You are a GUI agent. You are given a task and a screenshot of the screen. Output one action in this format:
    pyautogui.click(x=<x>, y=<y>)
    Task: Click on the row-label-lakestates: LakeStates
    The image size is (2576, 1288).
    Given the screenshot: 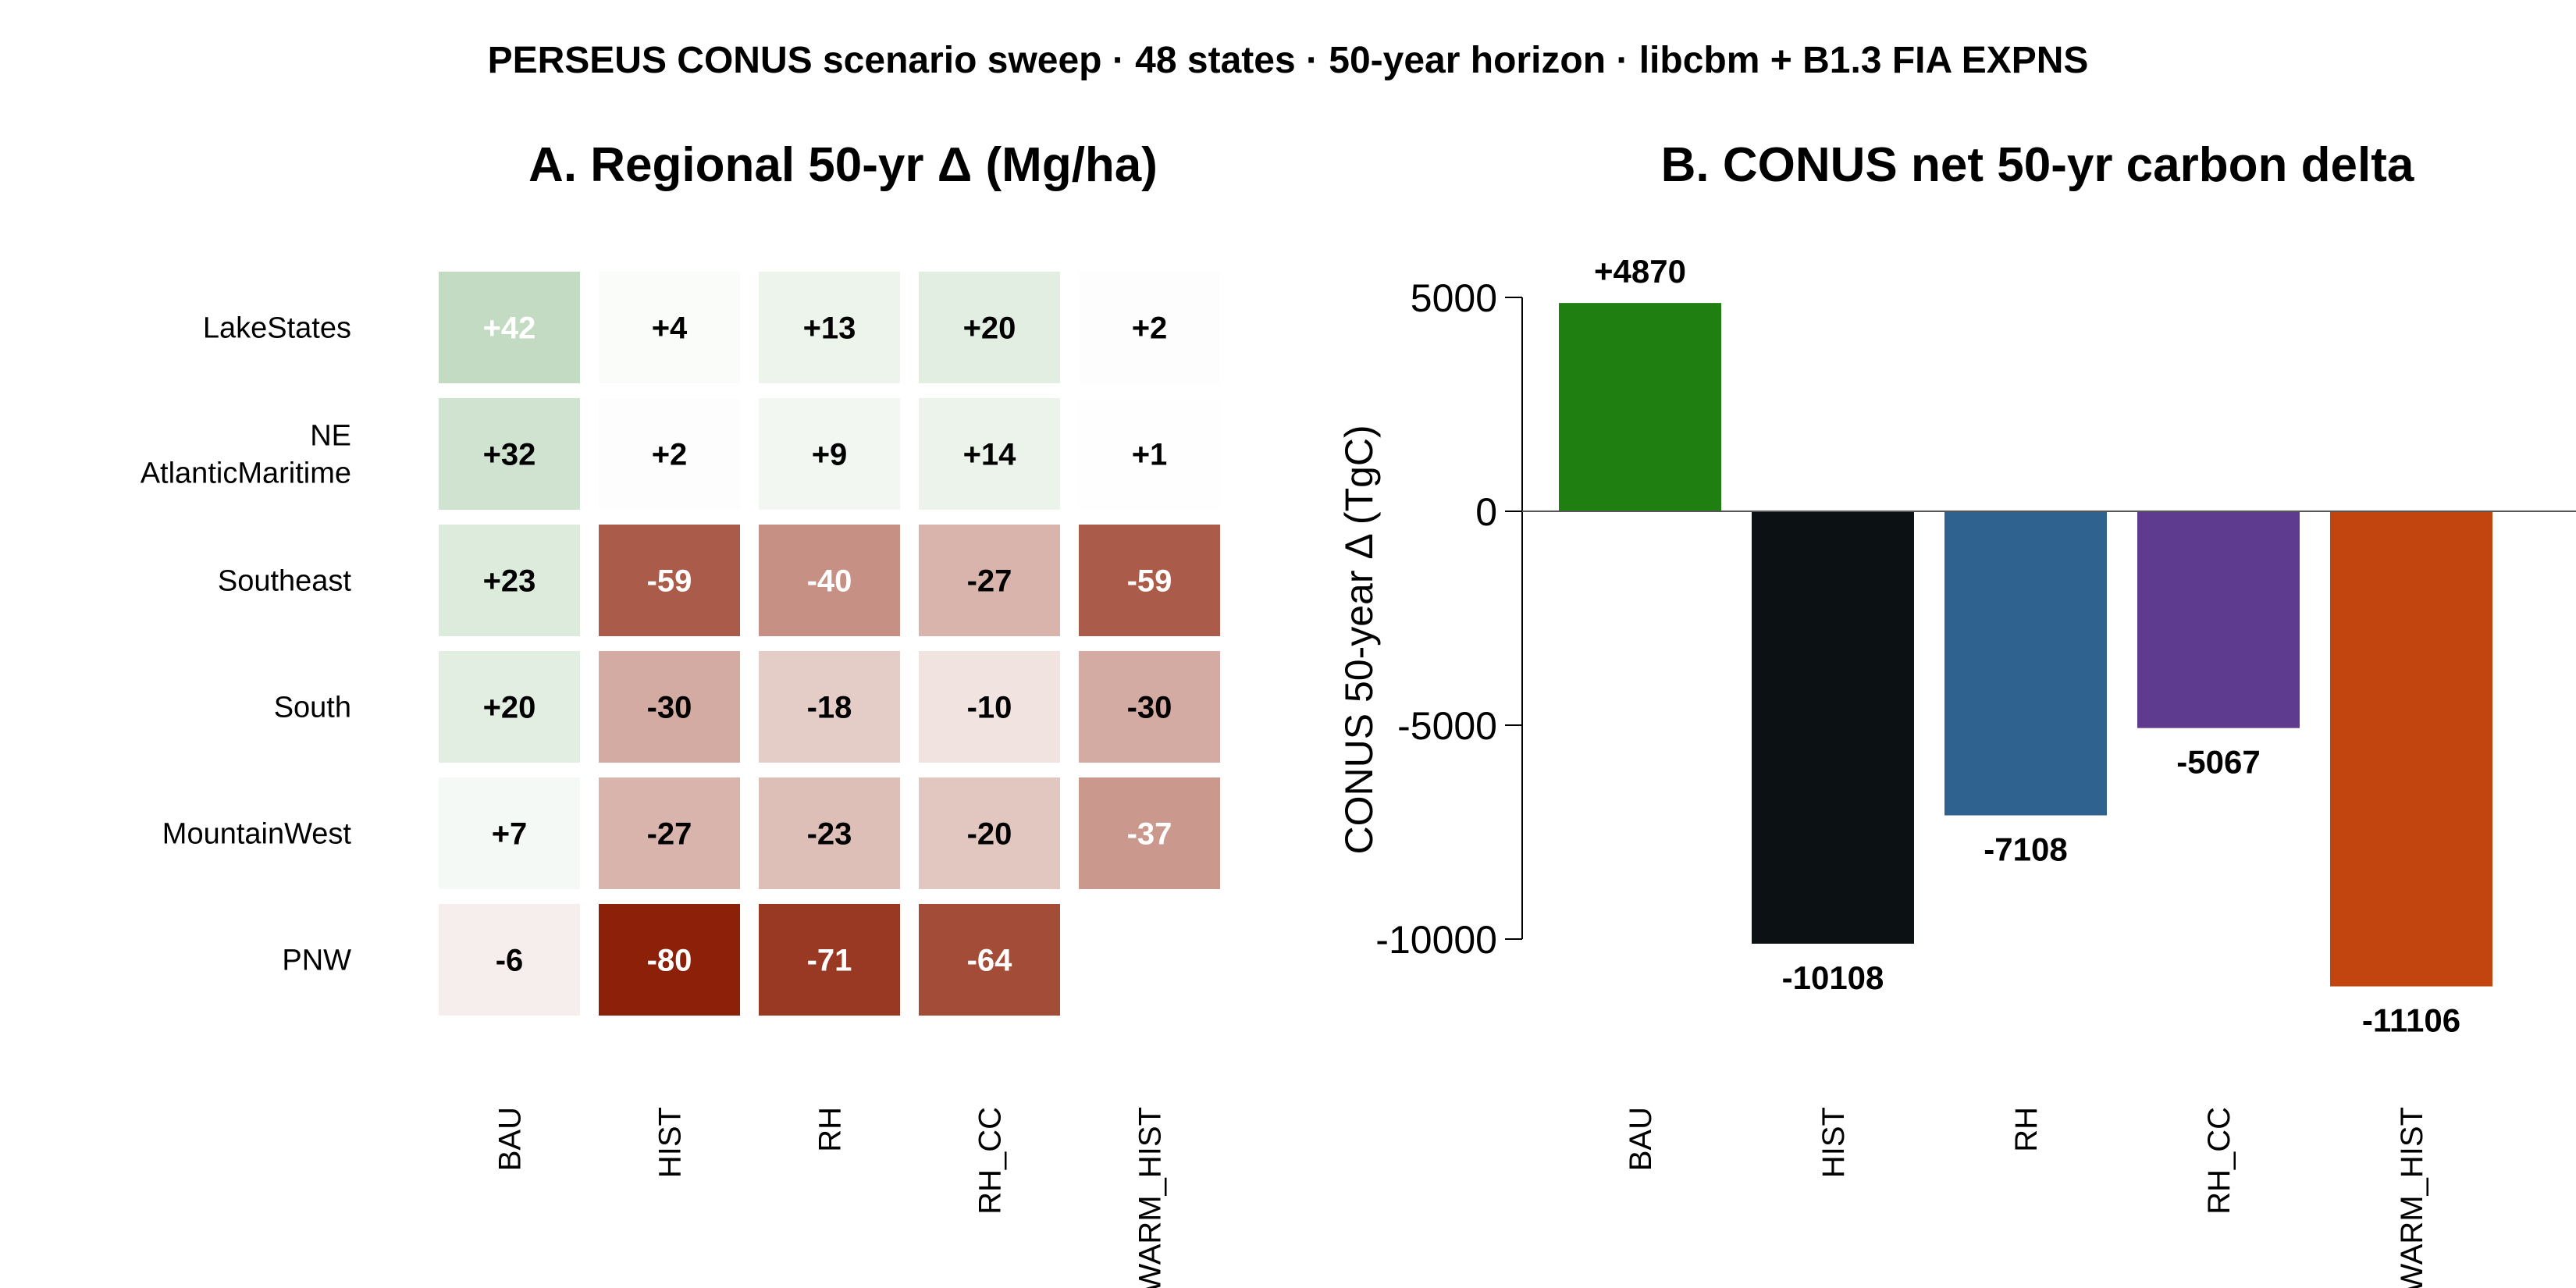 What is the action you would take?
    pyautogui.click(x=277, y=328)
    